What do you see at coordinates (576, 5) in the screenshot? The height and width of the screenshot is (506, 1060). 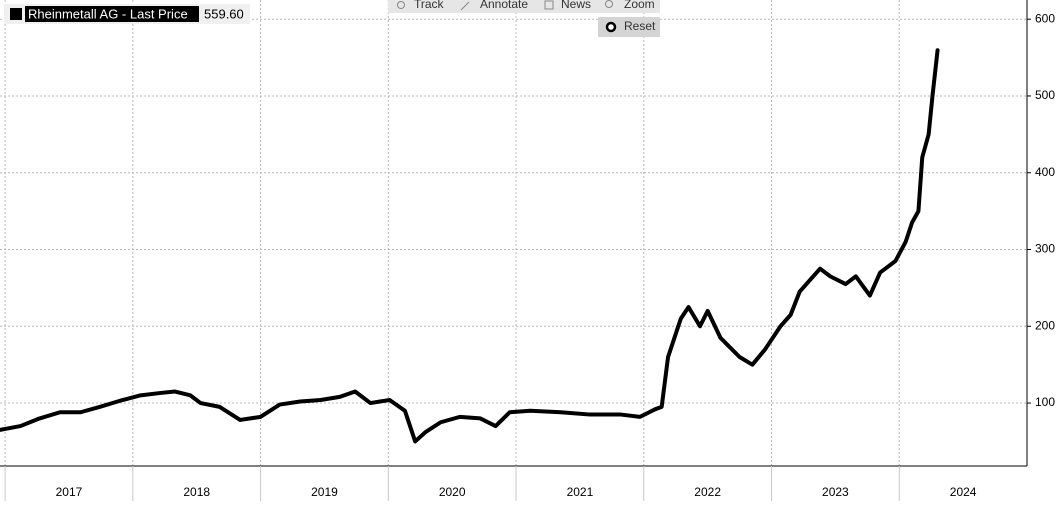 I see `toolbar-item: News` at bounding box center [576, 5].